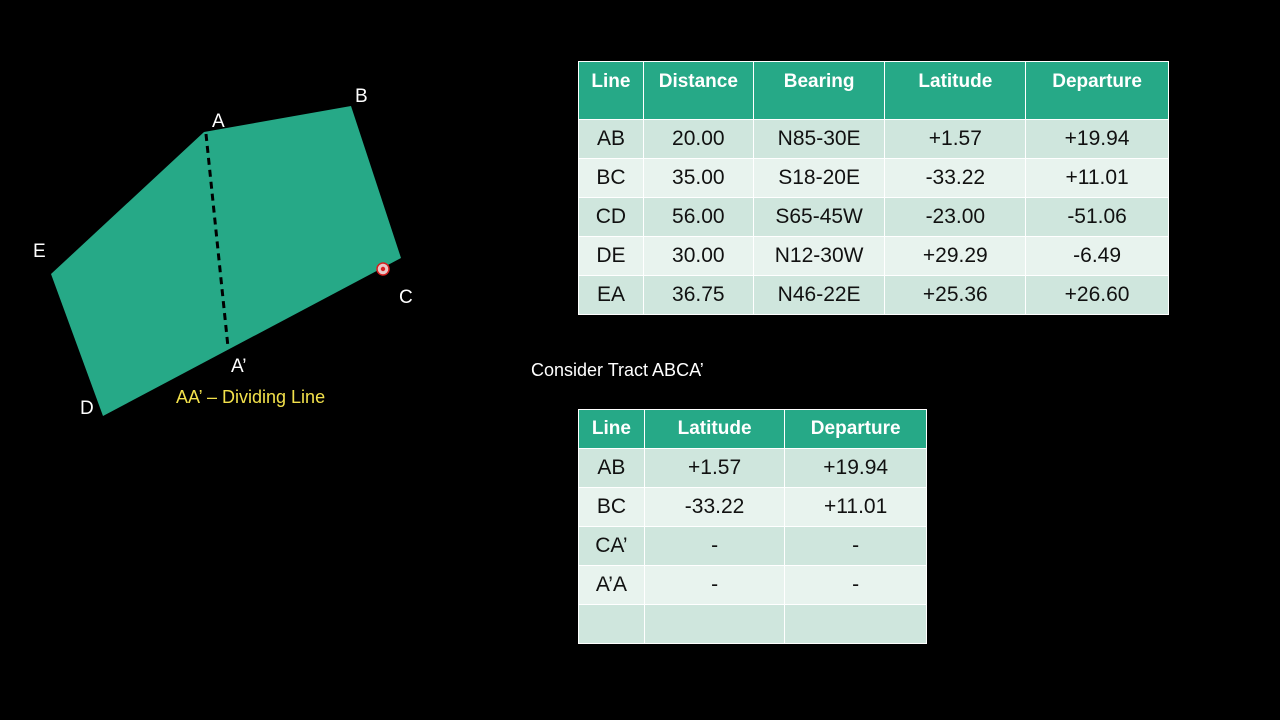  Describe the element at coordinates (698, 90) in the screenshot. I see `header-distance: Distance` at that location.